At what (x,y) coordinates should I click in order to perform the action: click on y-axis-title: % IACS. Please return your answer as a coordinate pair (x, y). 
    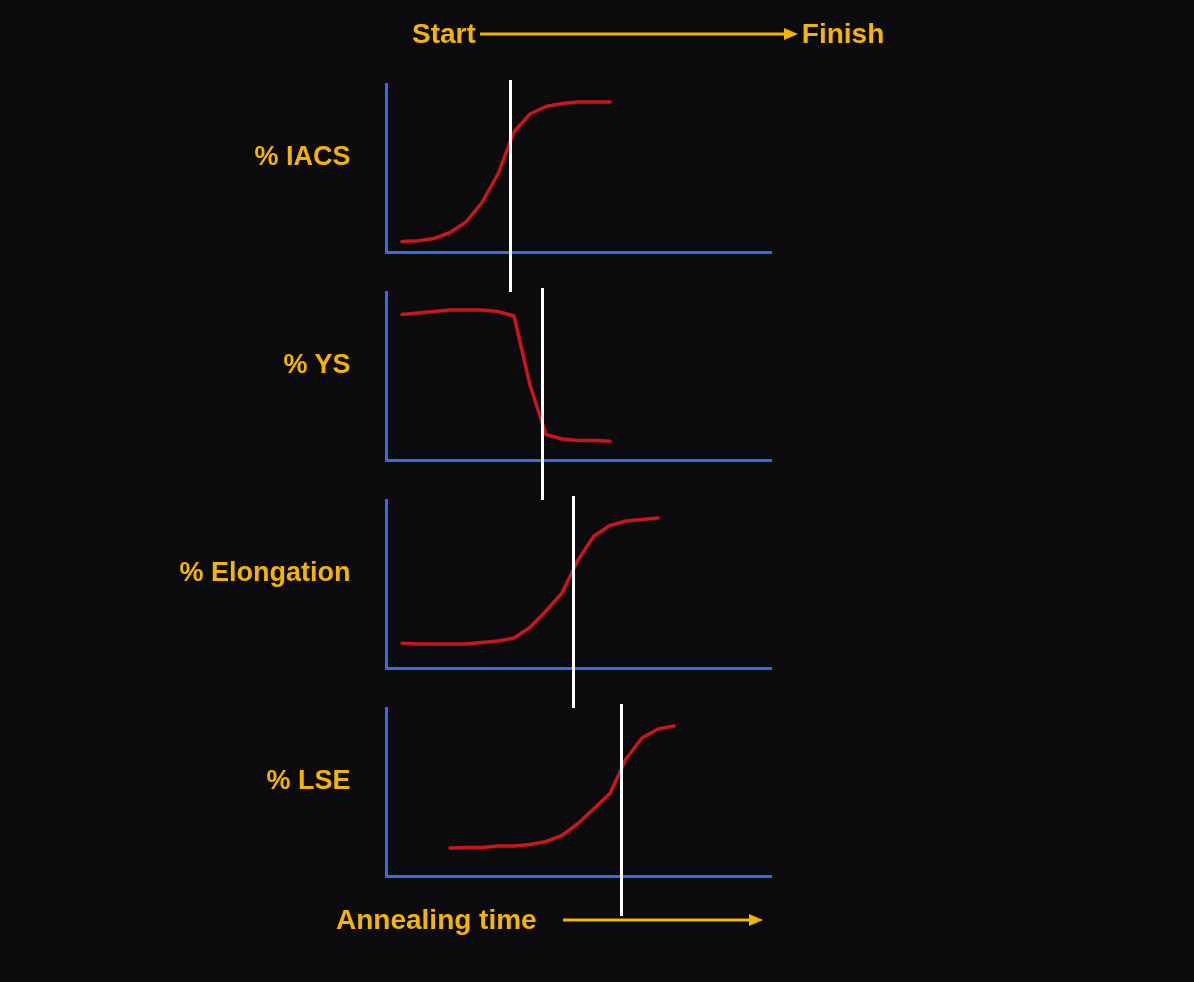
    Looking at the image, I should click on (302, 155).